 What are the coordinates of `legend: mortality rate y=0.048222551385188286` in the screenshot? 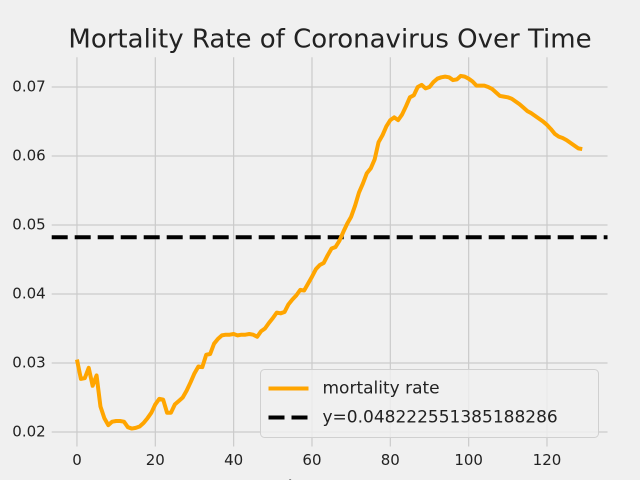 It's located at (429, 403).